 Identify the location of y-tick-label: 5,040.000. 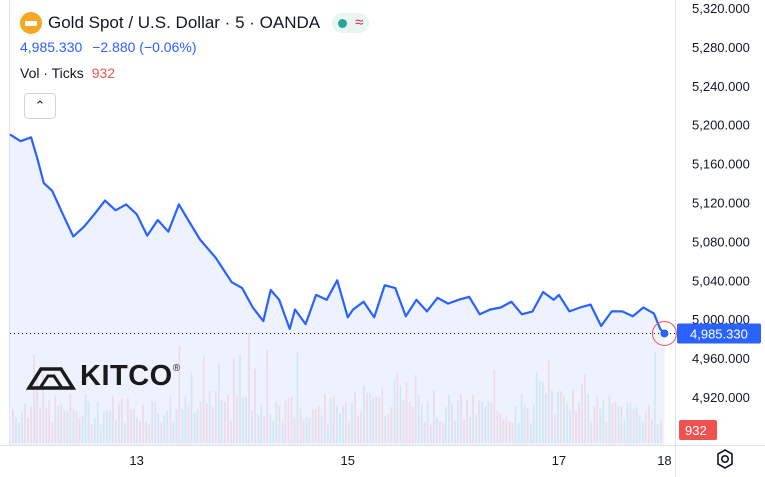
(721, 280).